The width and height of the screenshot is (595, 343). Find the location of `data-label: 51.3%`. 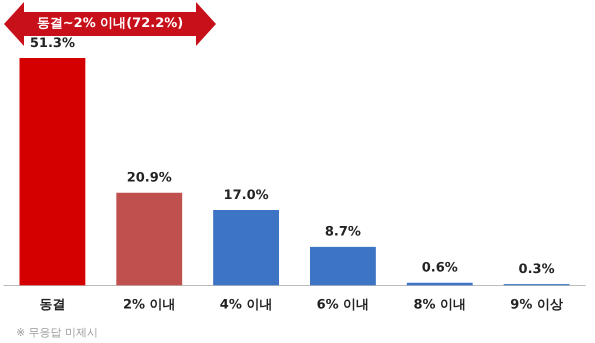

data-label: 51.3% is located at coordinates (52, 43).